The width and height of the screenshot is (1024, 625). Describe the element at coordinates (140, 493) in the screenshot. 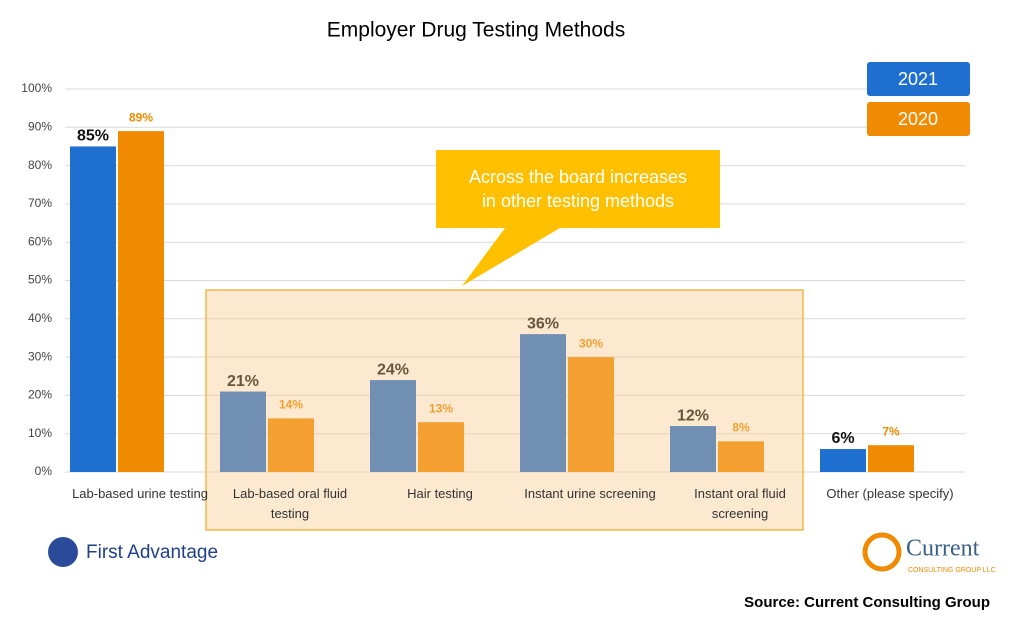

I see `x-tick-label: Lab-based urine testing` at that location.